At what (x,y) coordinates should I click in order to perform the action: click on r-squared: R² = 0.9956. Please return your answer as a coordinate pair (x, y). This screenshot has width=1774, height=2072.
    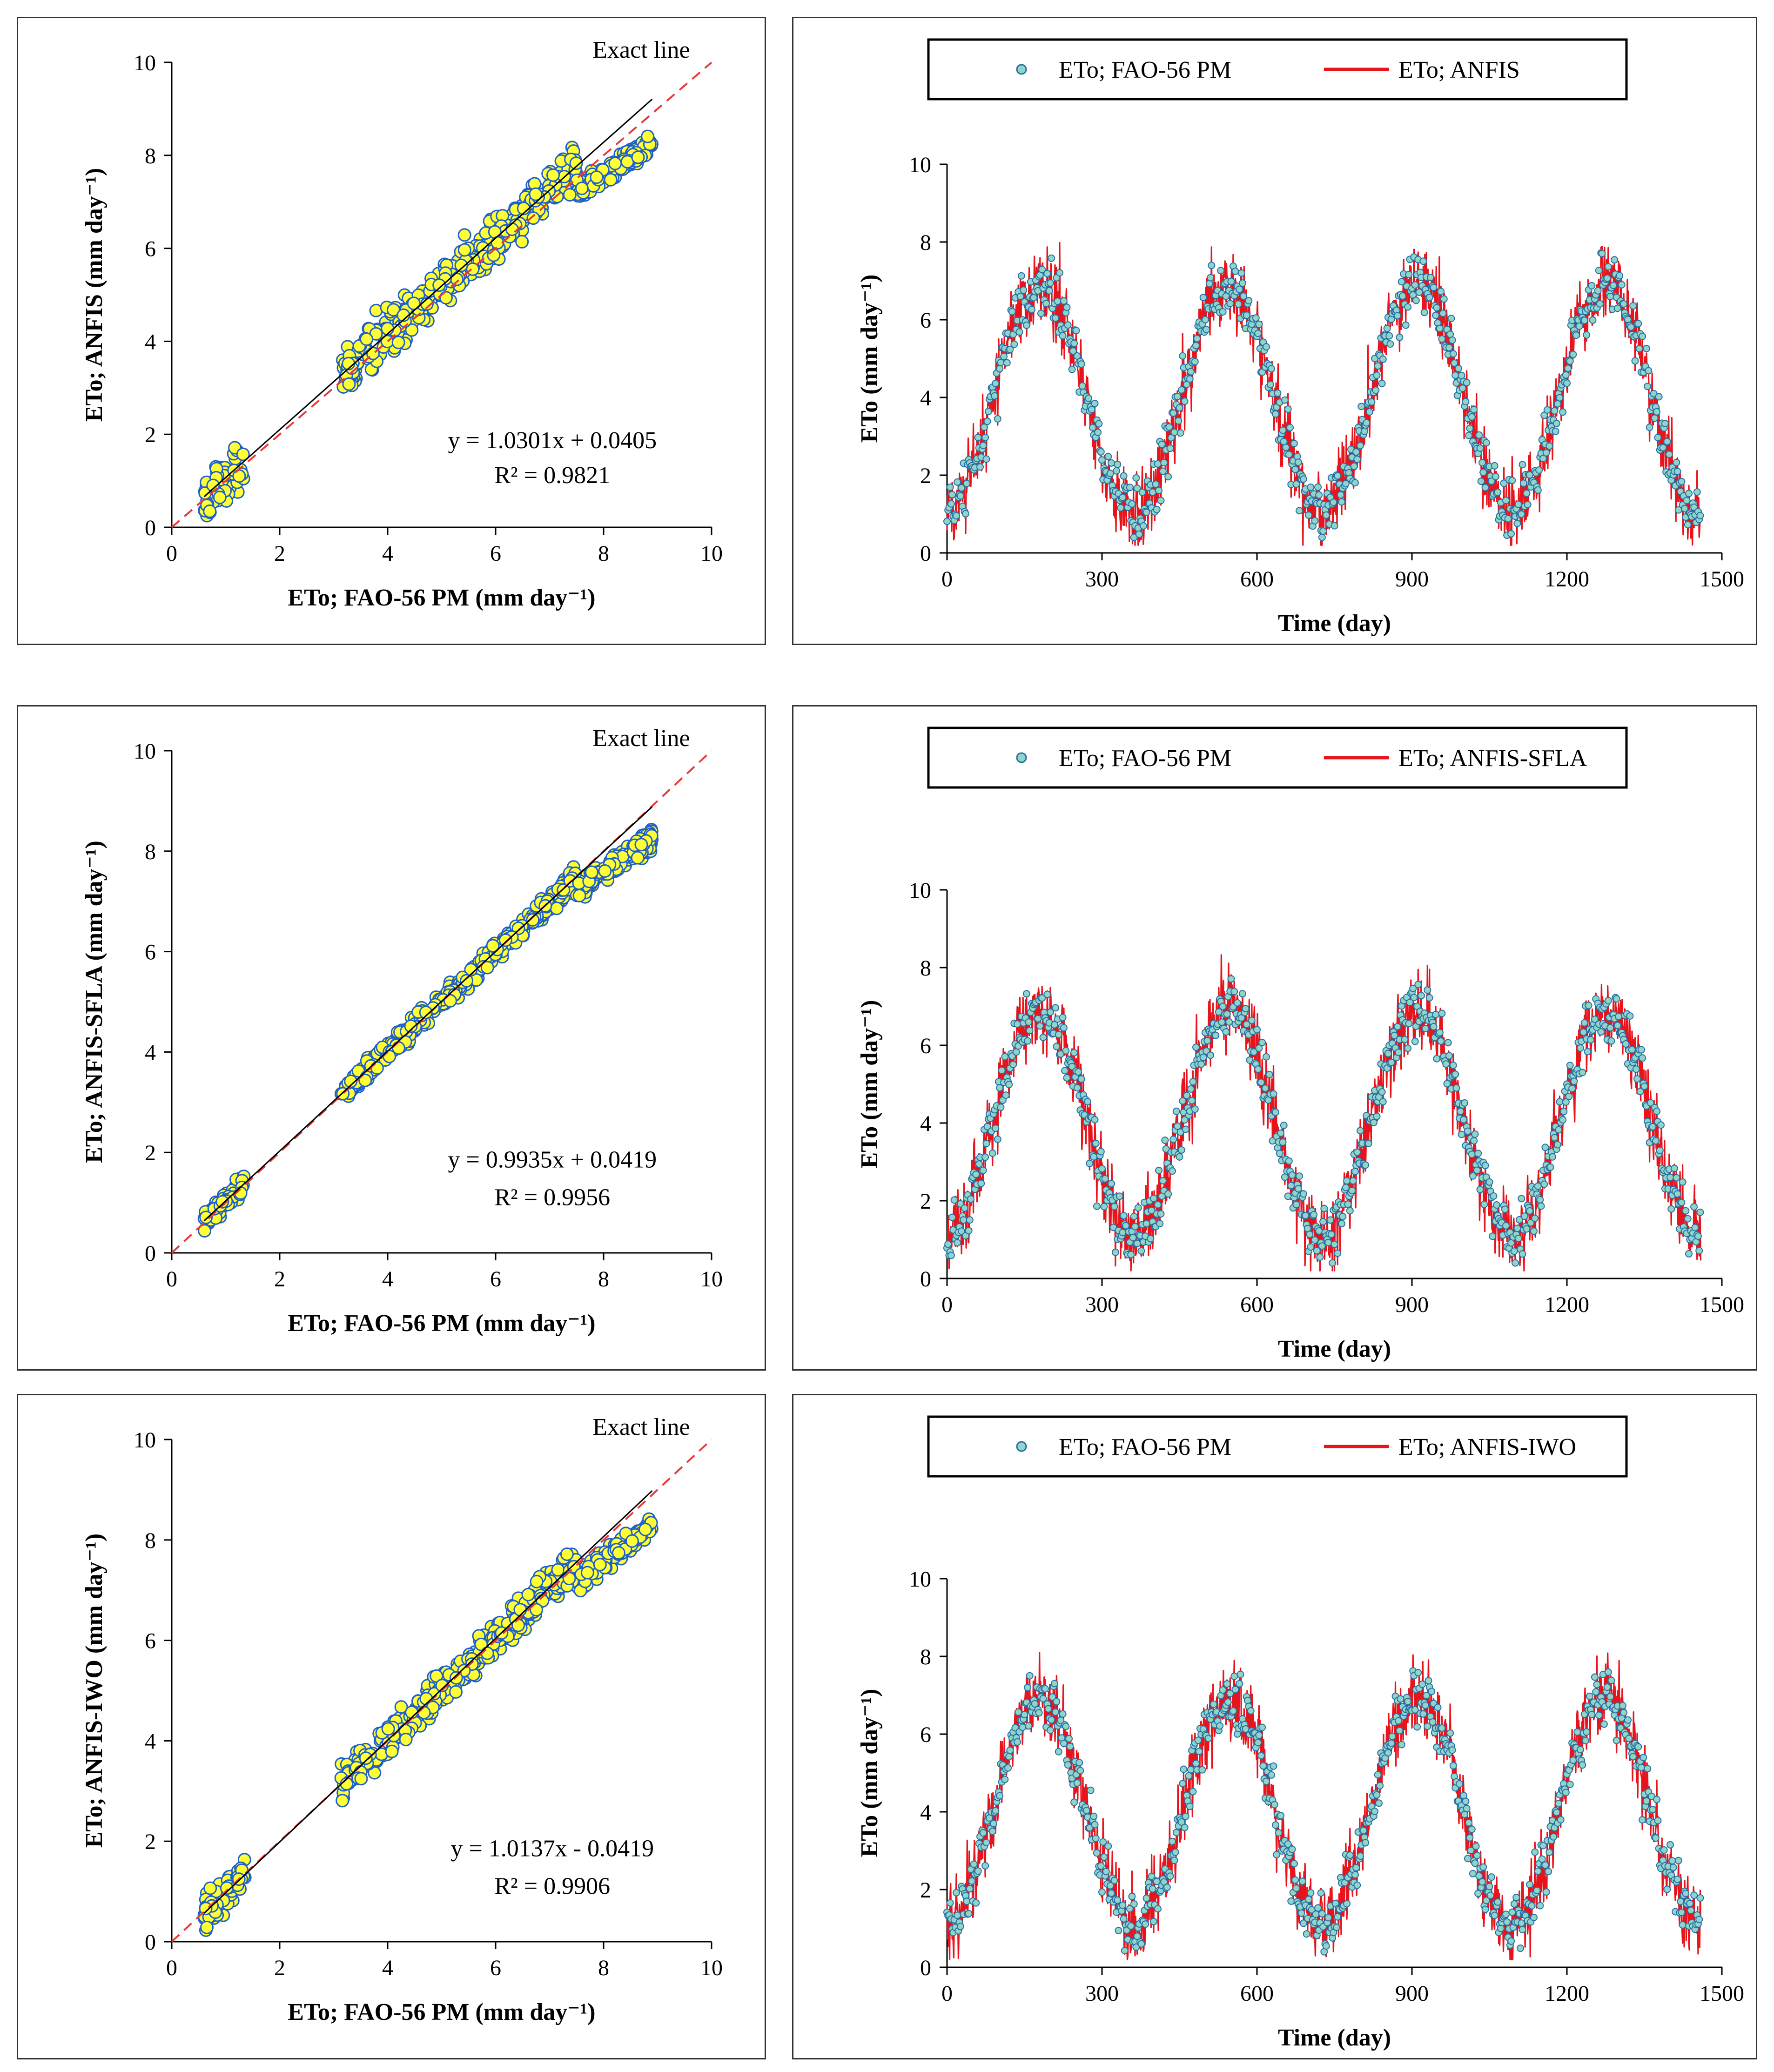
    Looking at the image, I should click on (552, 1197).